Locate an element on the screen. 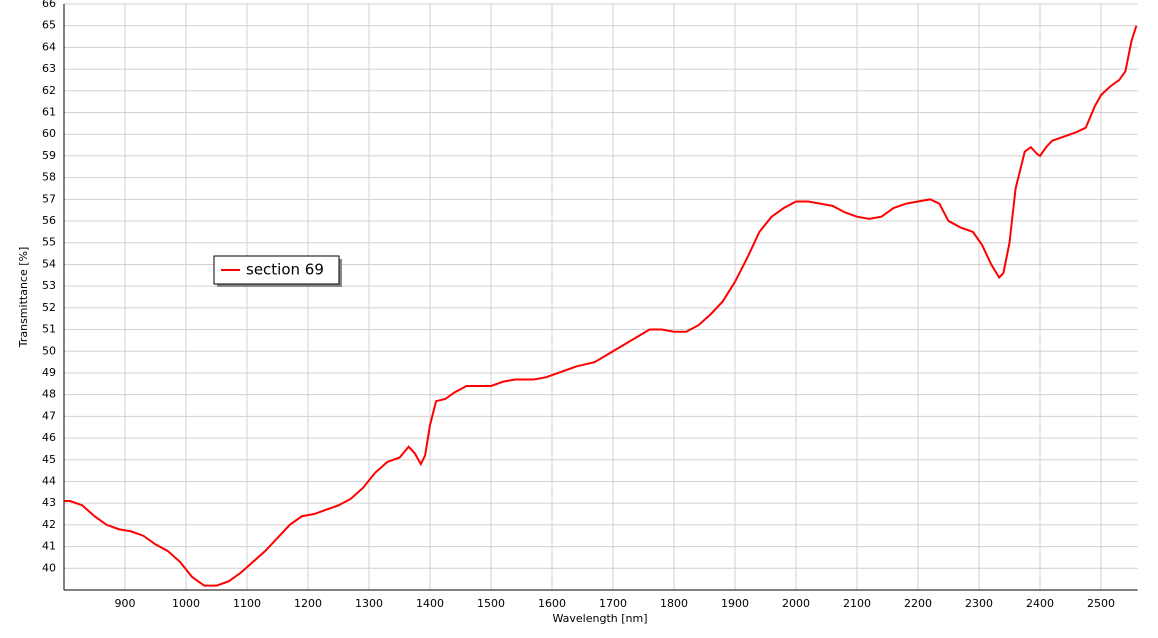 Image resolution: width=1158 pixels, height=638 pixels. y-tick-label: 40 is located at coordinates (49, 567).